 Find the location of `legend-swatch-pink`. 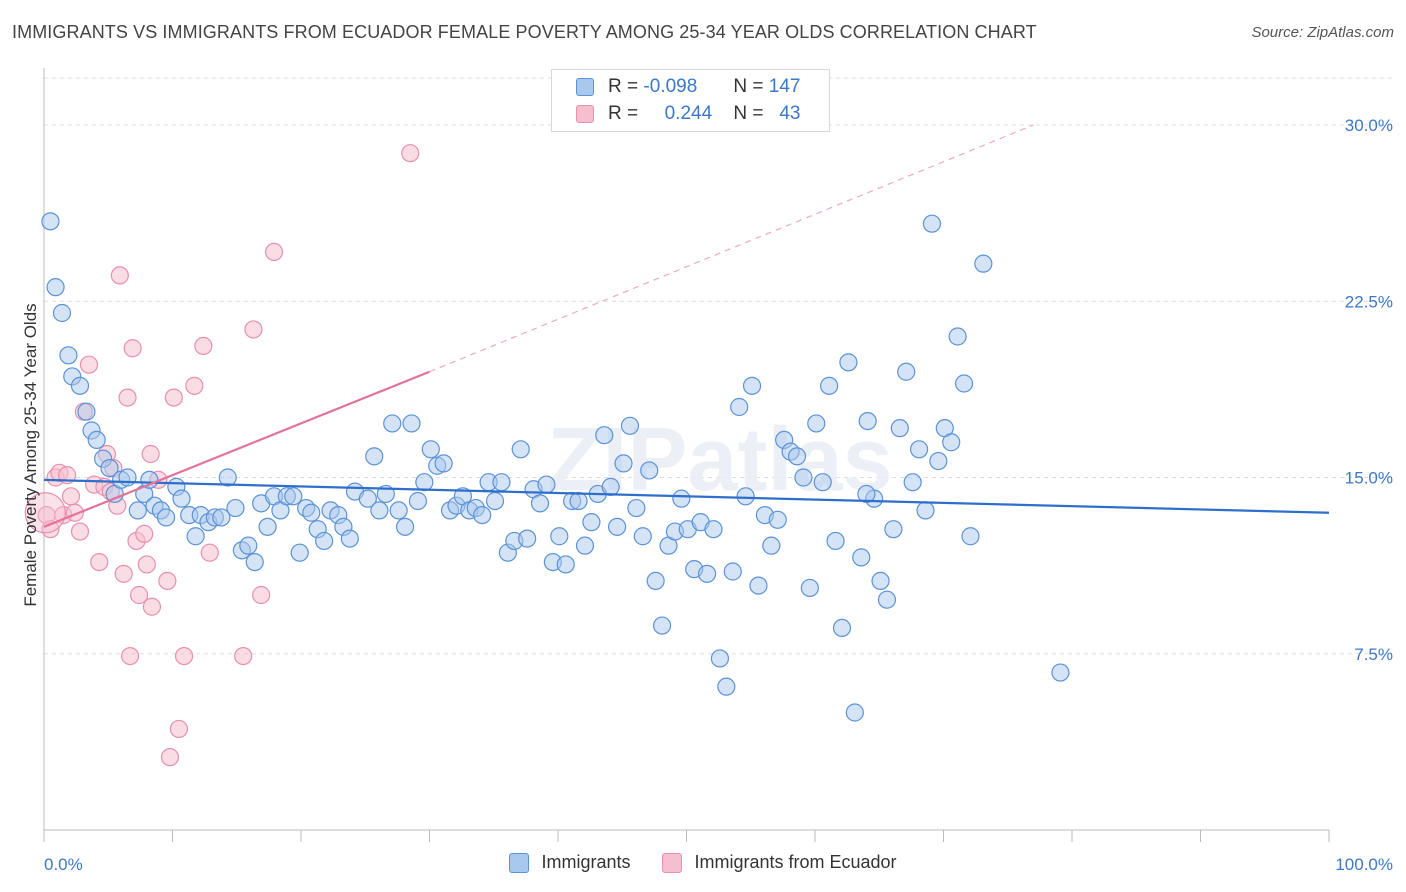

legend-swatch-pink is located at coordinates (585, 114).